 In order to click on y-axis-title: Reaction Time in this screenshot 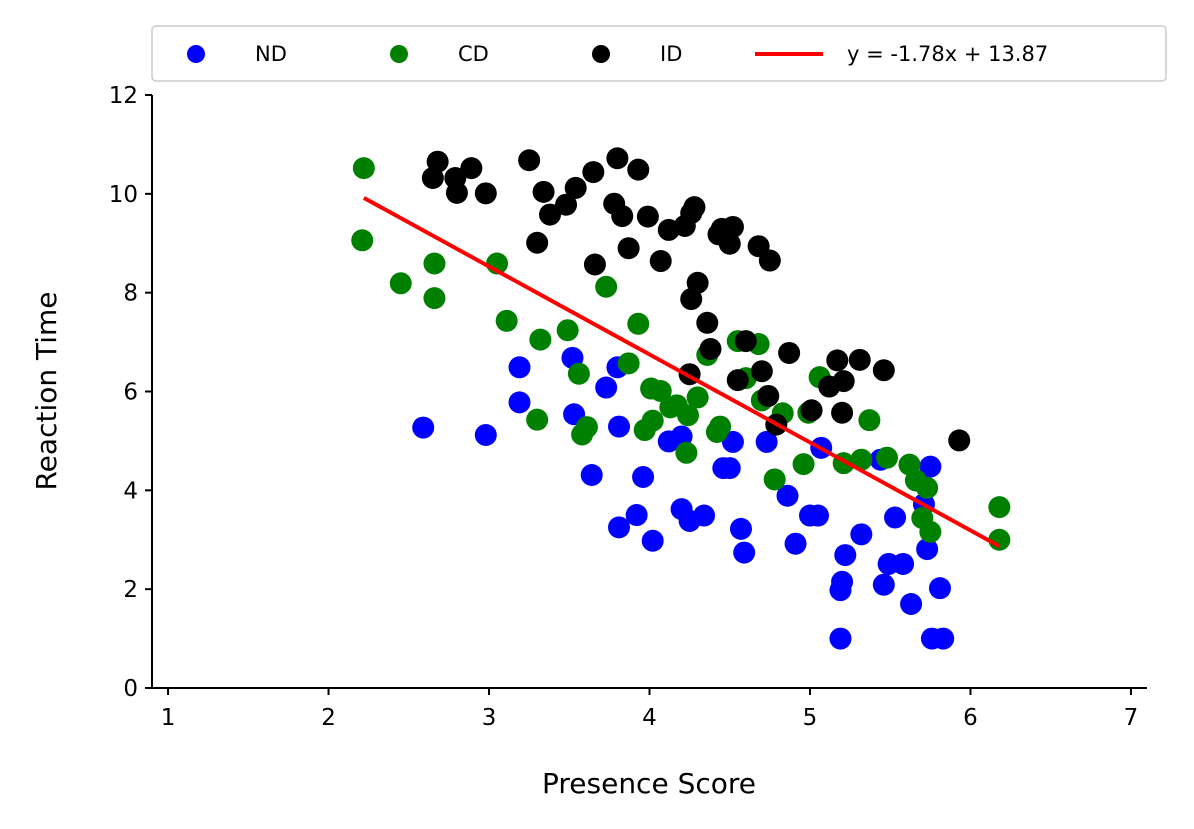, I will do `click(46, 390)`.